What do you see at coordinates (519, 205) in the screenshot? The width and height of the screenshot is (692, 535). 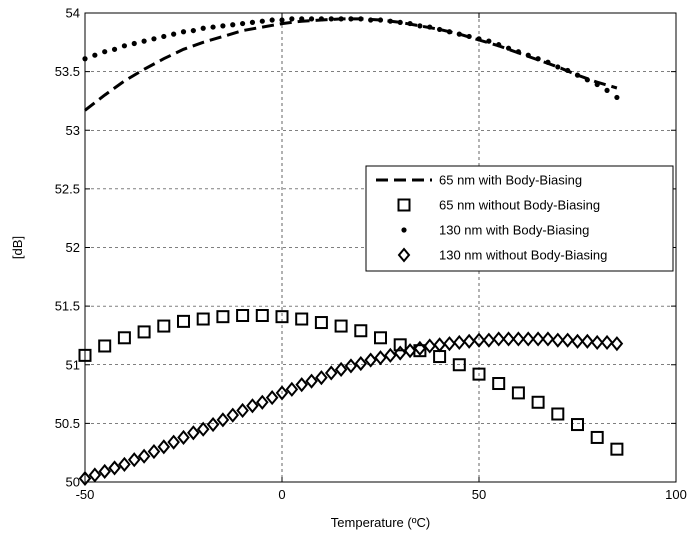 I see `legend-label: 65 nm without Body-Biasing` at bounding box center [519, 205].